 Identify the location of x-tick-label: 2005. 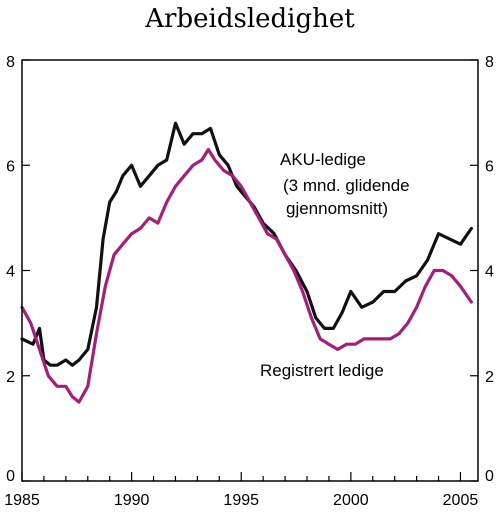
(461, 500).